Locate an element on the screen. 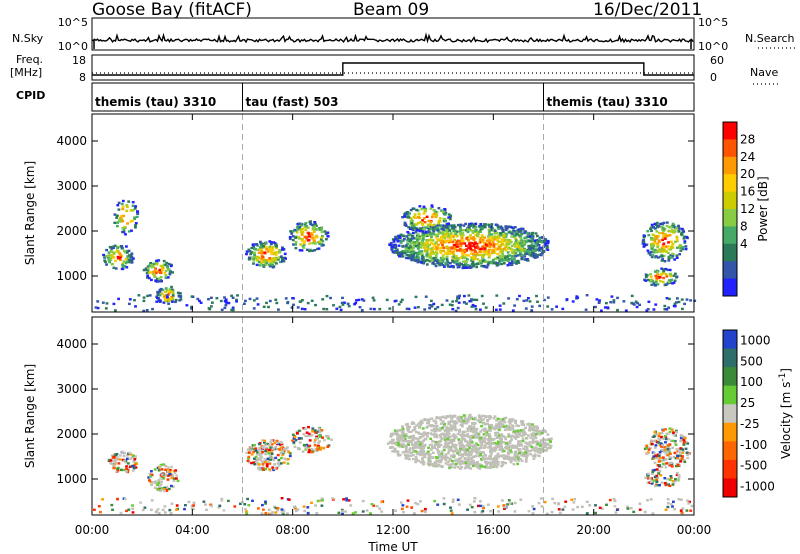  power-colorbar-tick-label: 8 is located at coordinates (744, 226).